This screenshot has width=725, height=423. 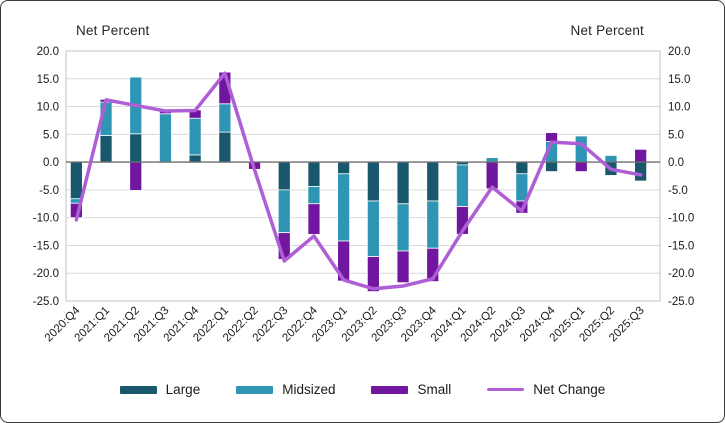 What do you see at coordinates (607, 30) in the screenshot?
I see `right-axis-title: Net Percent` at bounding box center [607, 30].